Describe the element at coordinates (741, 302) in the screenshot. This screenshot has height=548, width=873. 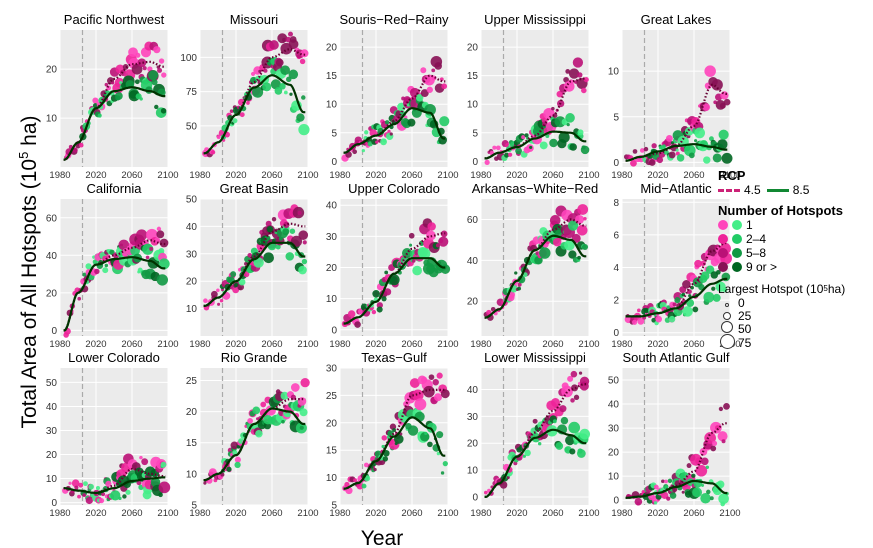
I see `legend-size-label: 0` at that location.